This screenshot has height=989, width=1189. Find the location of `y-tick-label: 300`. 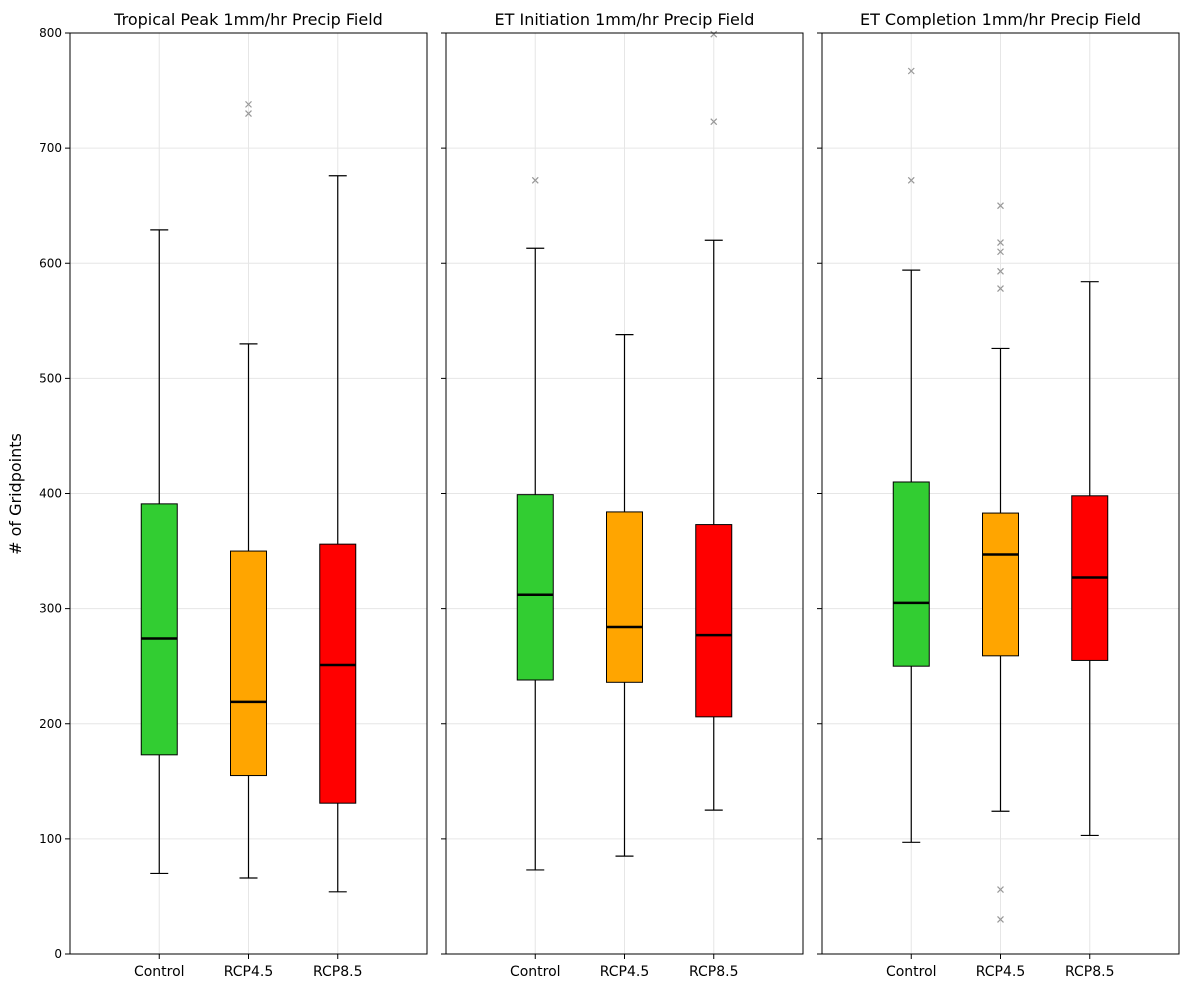

y-tick-label: 300 is located at coordinates (50, 609).